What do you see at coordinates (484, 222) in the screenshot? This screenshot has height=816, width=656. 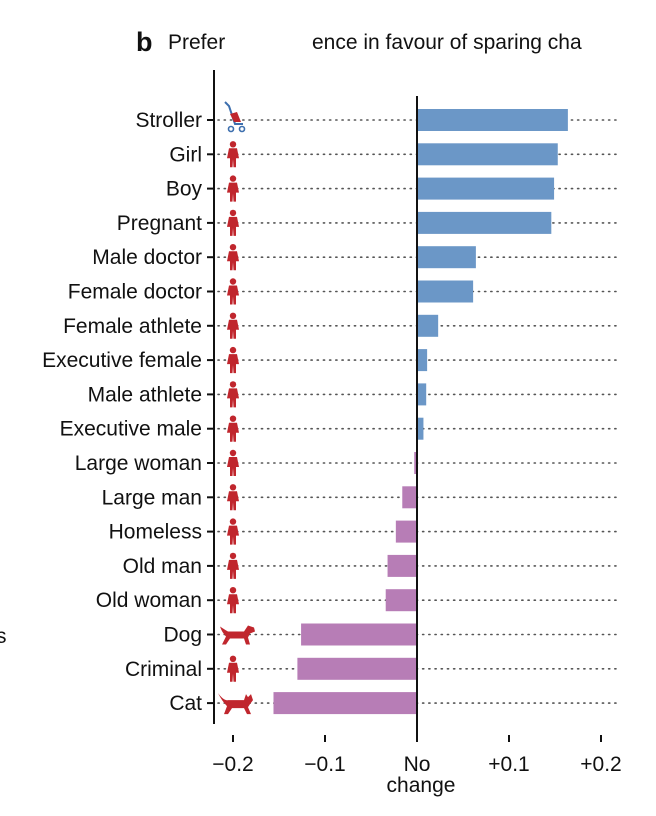 I see `bar-pregnant` at bounding box center [484, 222].